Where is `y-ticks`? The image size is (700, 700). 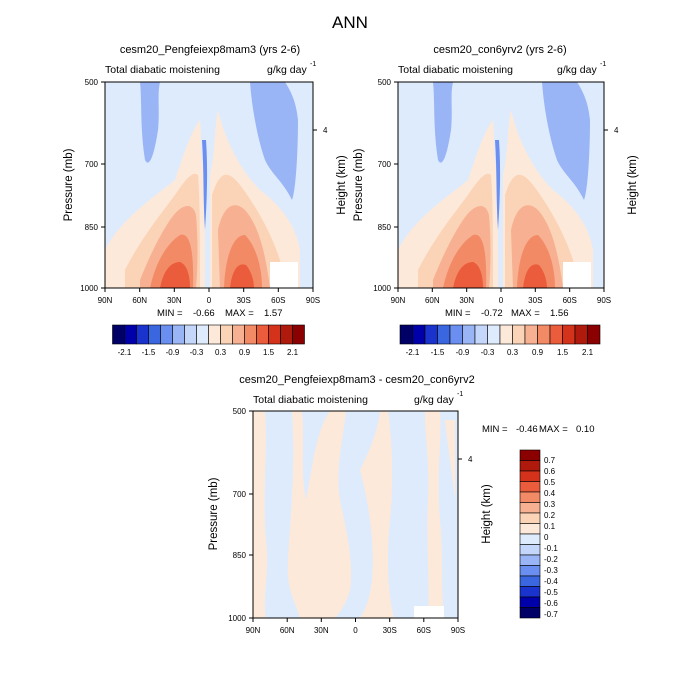
y-ticks is located at coordinates (209, 185).